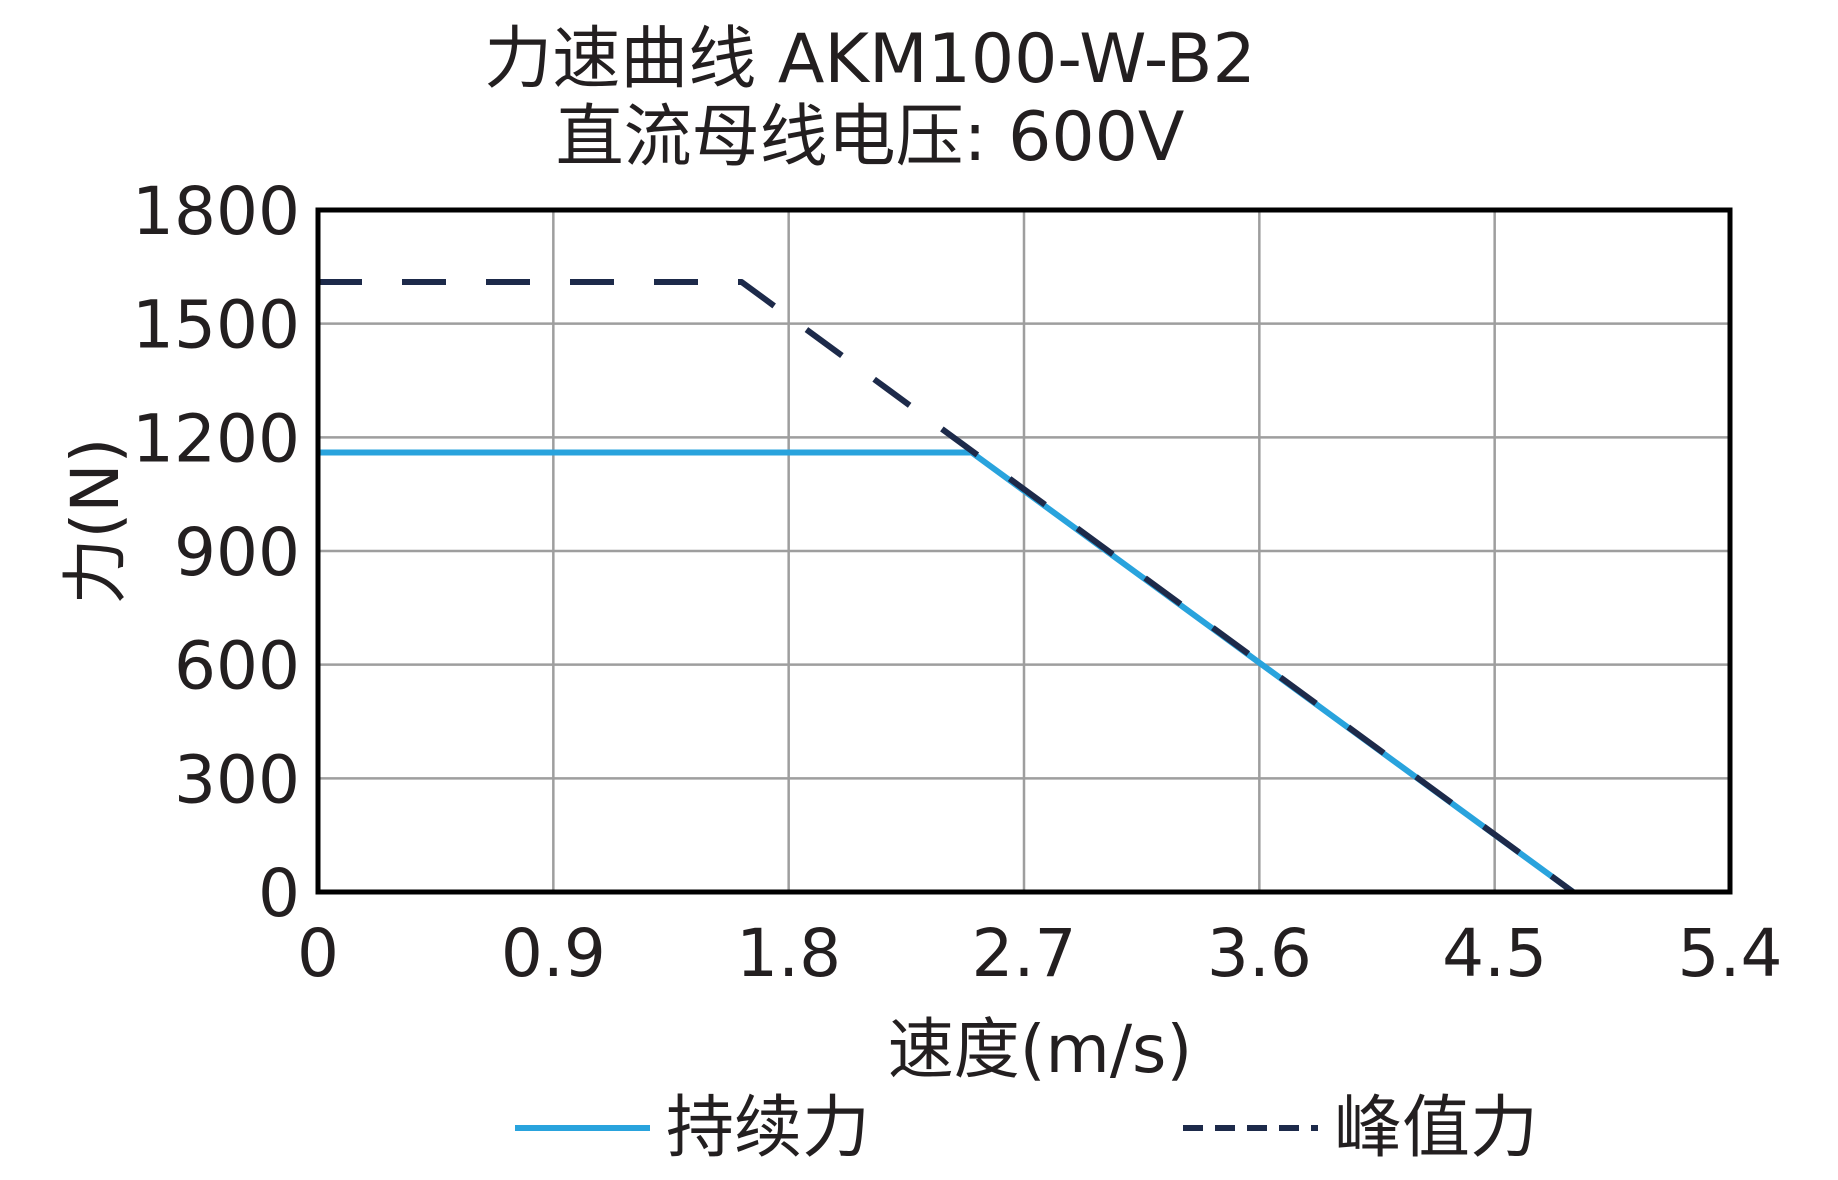 This screenshot has width=1838, height=1180. Describe the element at coordinates (1730, 953) in the screenshot. I see `x-tick-label: 5.4` at that location.